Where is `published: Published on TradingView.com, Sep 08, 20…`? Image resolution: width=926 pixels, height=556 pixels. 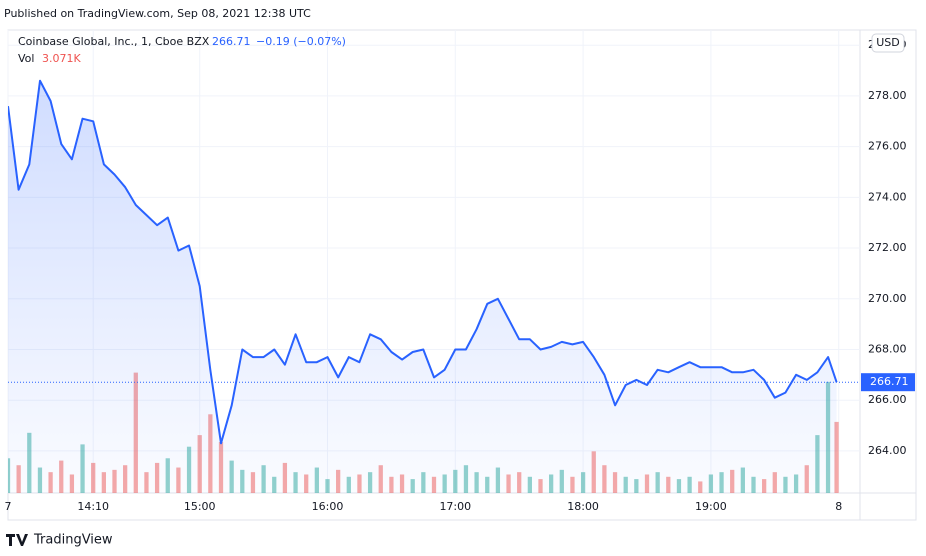 published: Published on TradingView.com, Sep 08, 20… is located at coordinates (157, 13).